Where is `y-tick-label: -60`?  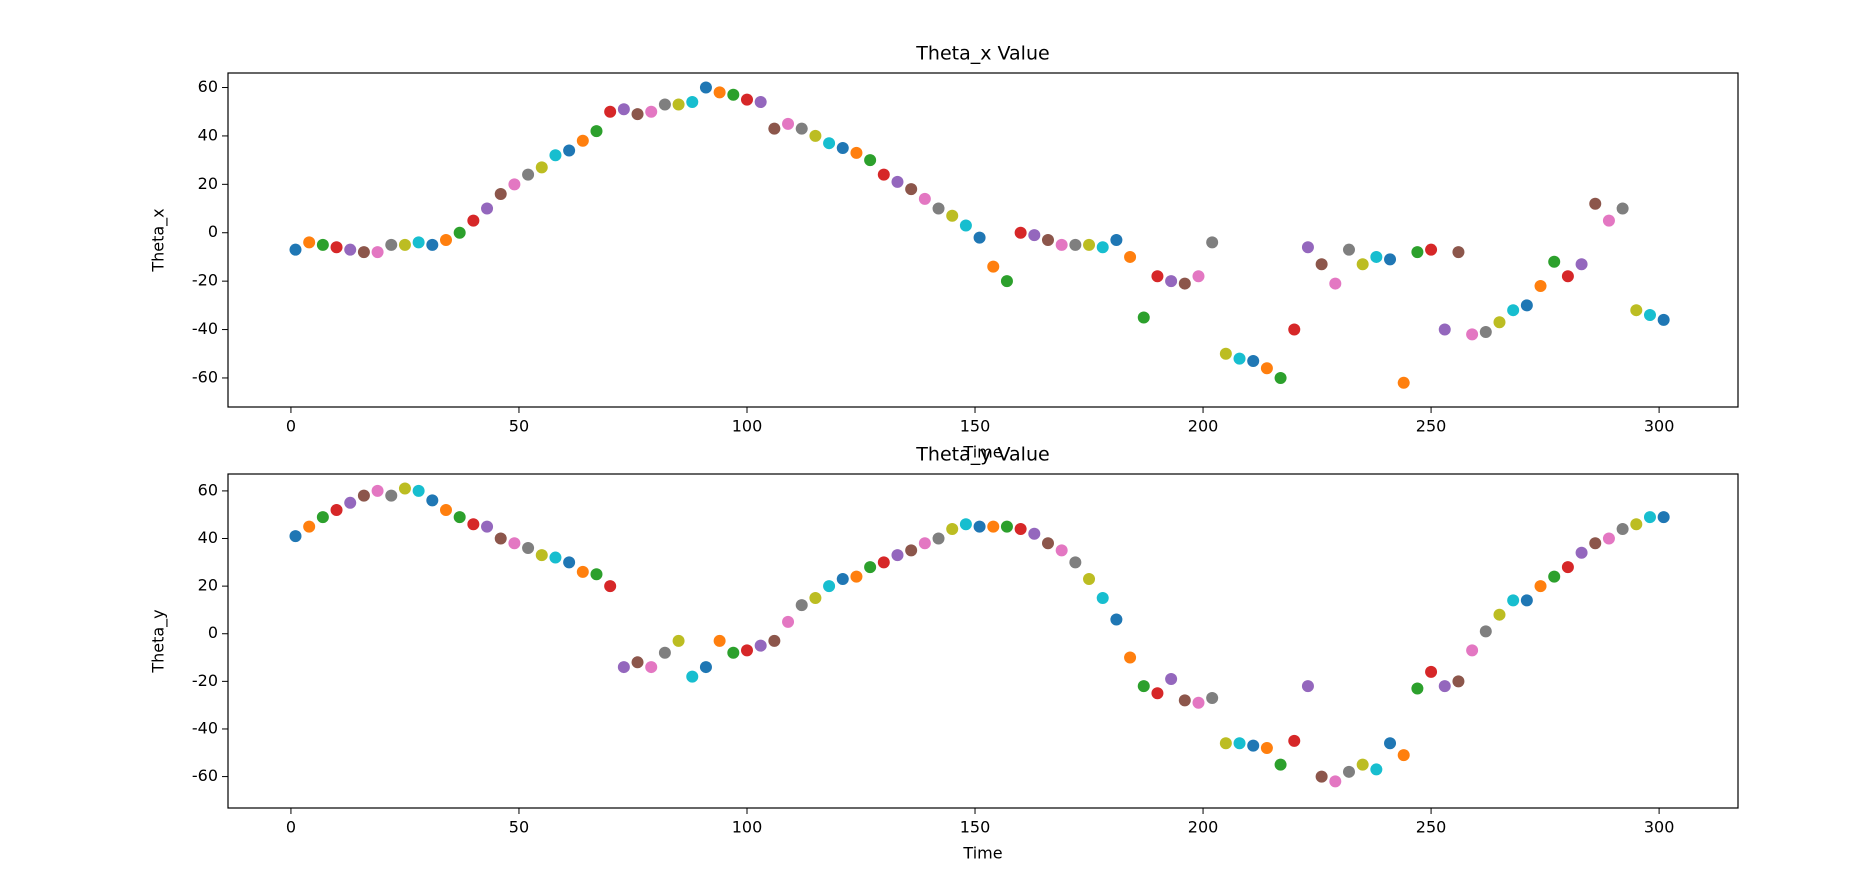 y-tick-label: -60 is located at coordinates (205, 775).